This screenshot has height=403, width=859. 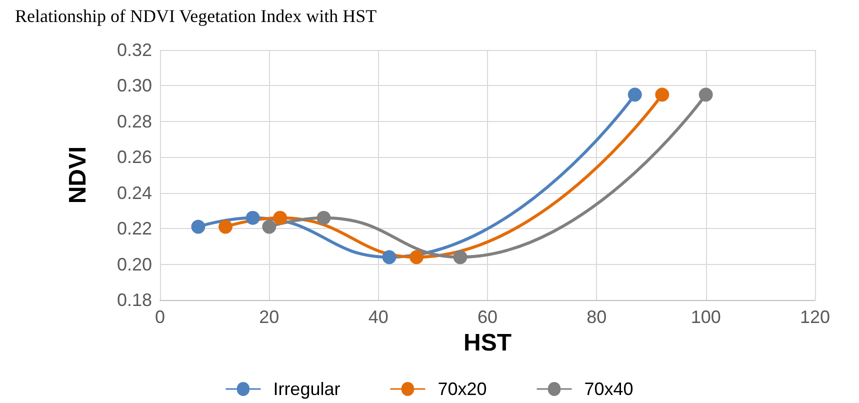 I want to click on x-tick-label: 20, so click(x=269, y=317).